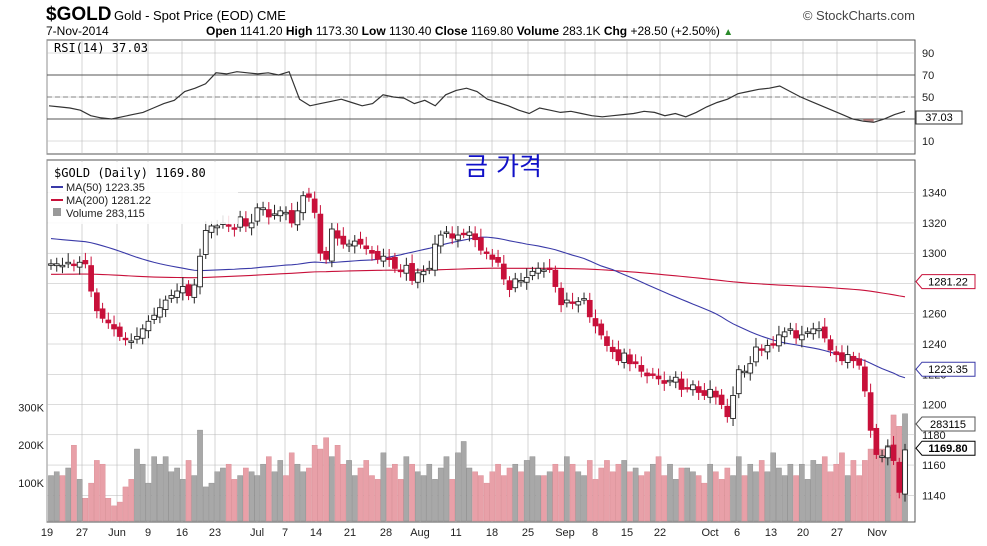 The height and width of the screenshot is (546, 987). Describe the element at coordinates (31, 484) in the screenshot. I see `volume-tick-label: 100K` at that location.